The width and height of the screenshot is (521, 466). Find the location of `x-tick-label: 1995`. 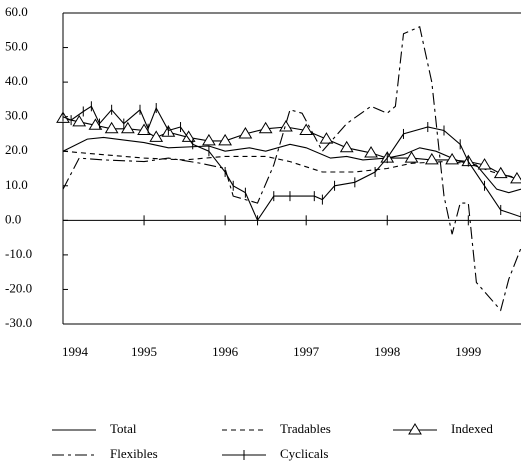

x-tick-label: 1995 is located at coordinates (144, 351).